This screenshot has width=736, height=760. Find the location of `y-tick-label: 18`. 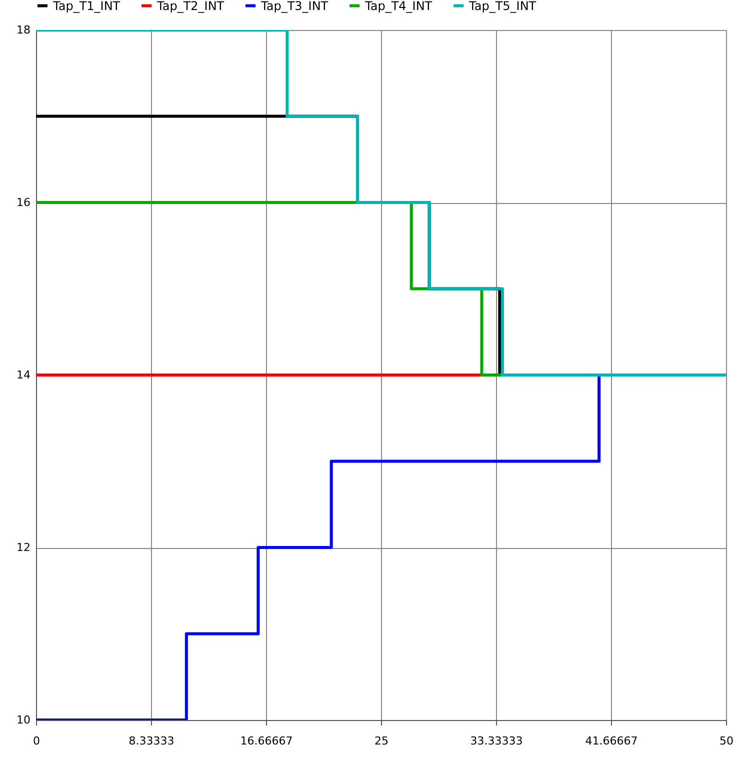

y-tick-label: 18 is located at coordinates (23, 30).